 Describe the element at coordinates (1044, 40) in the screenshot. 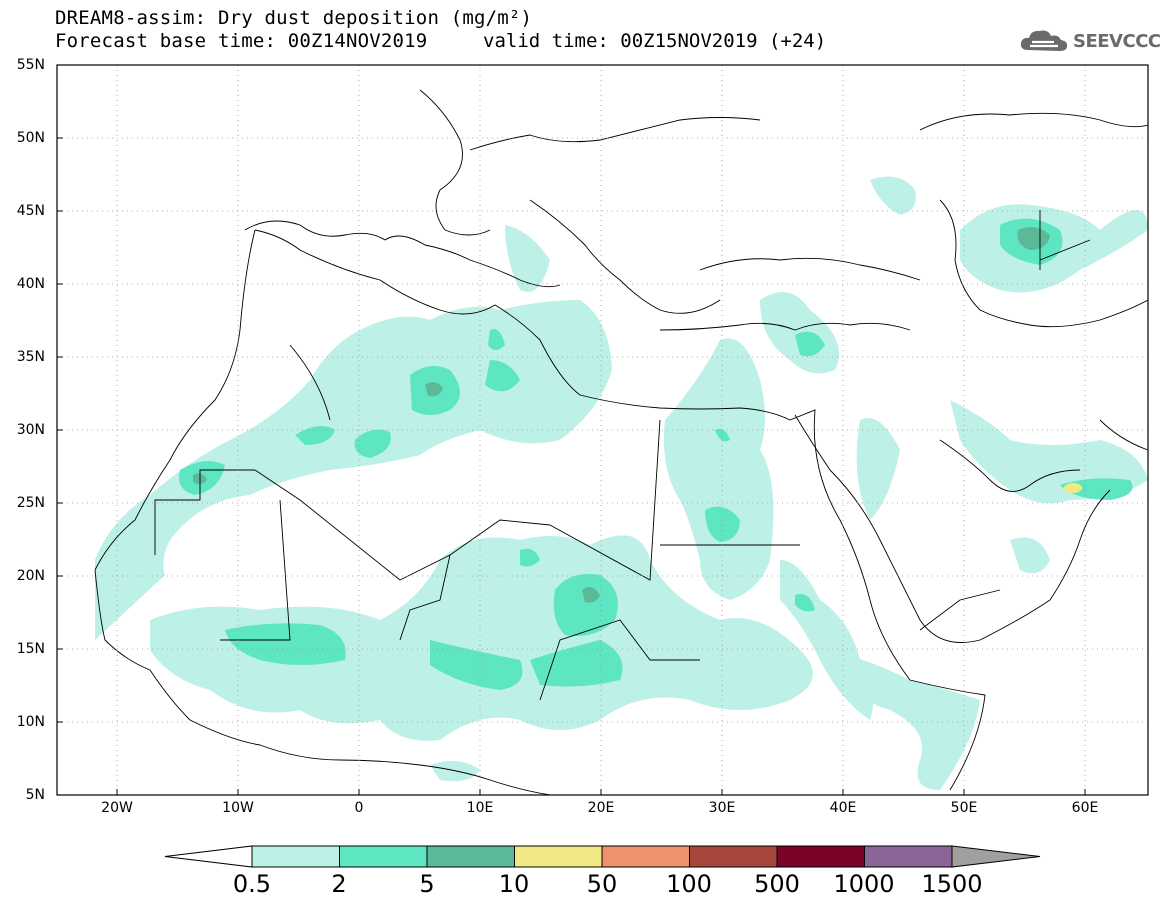

I see `cloud-icon` at that location.